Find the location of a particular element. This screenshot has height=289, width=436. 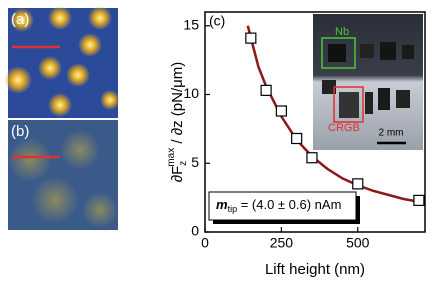

y-title-part: ∂F is located at coordinates (177, 174).